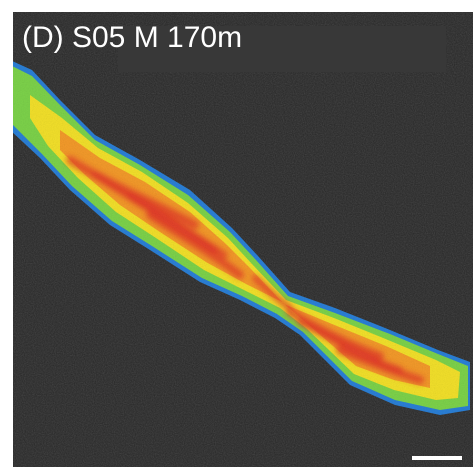  I want to click on scale-bar, so click(437, 458).